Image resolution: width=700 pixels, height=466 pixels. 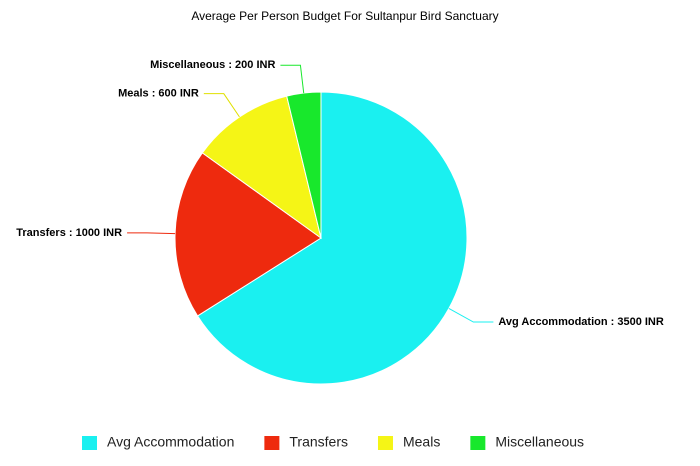 What do you see at coordinates (421, 442) in the screenshot?
I see `legend-label: Meals` at bounding box center [421, 442].